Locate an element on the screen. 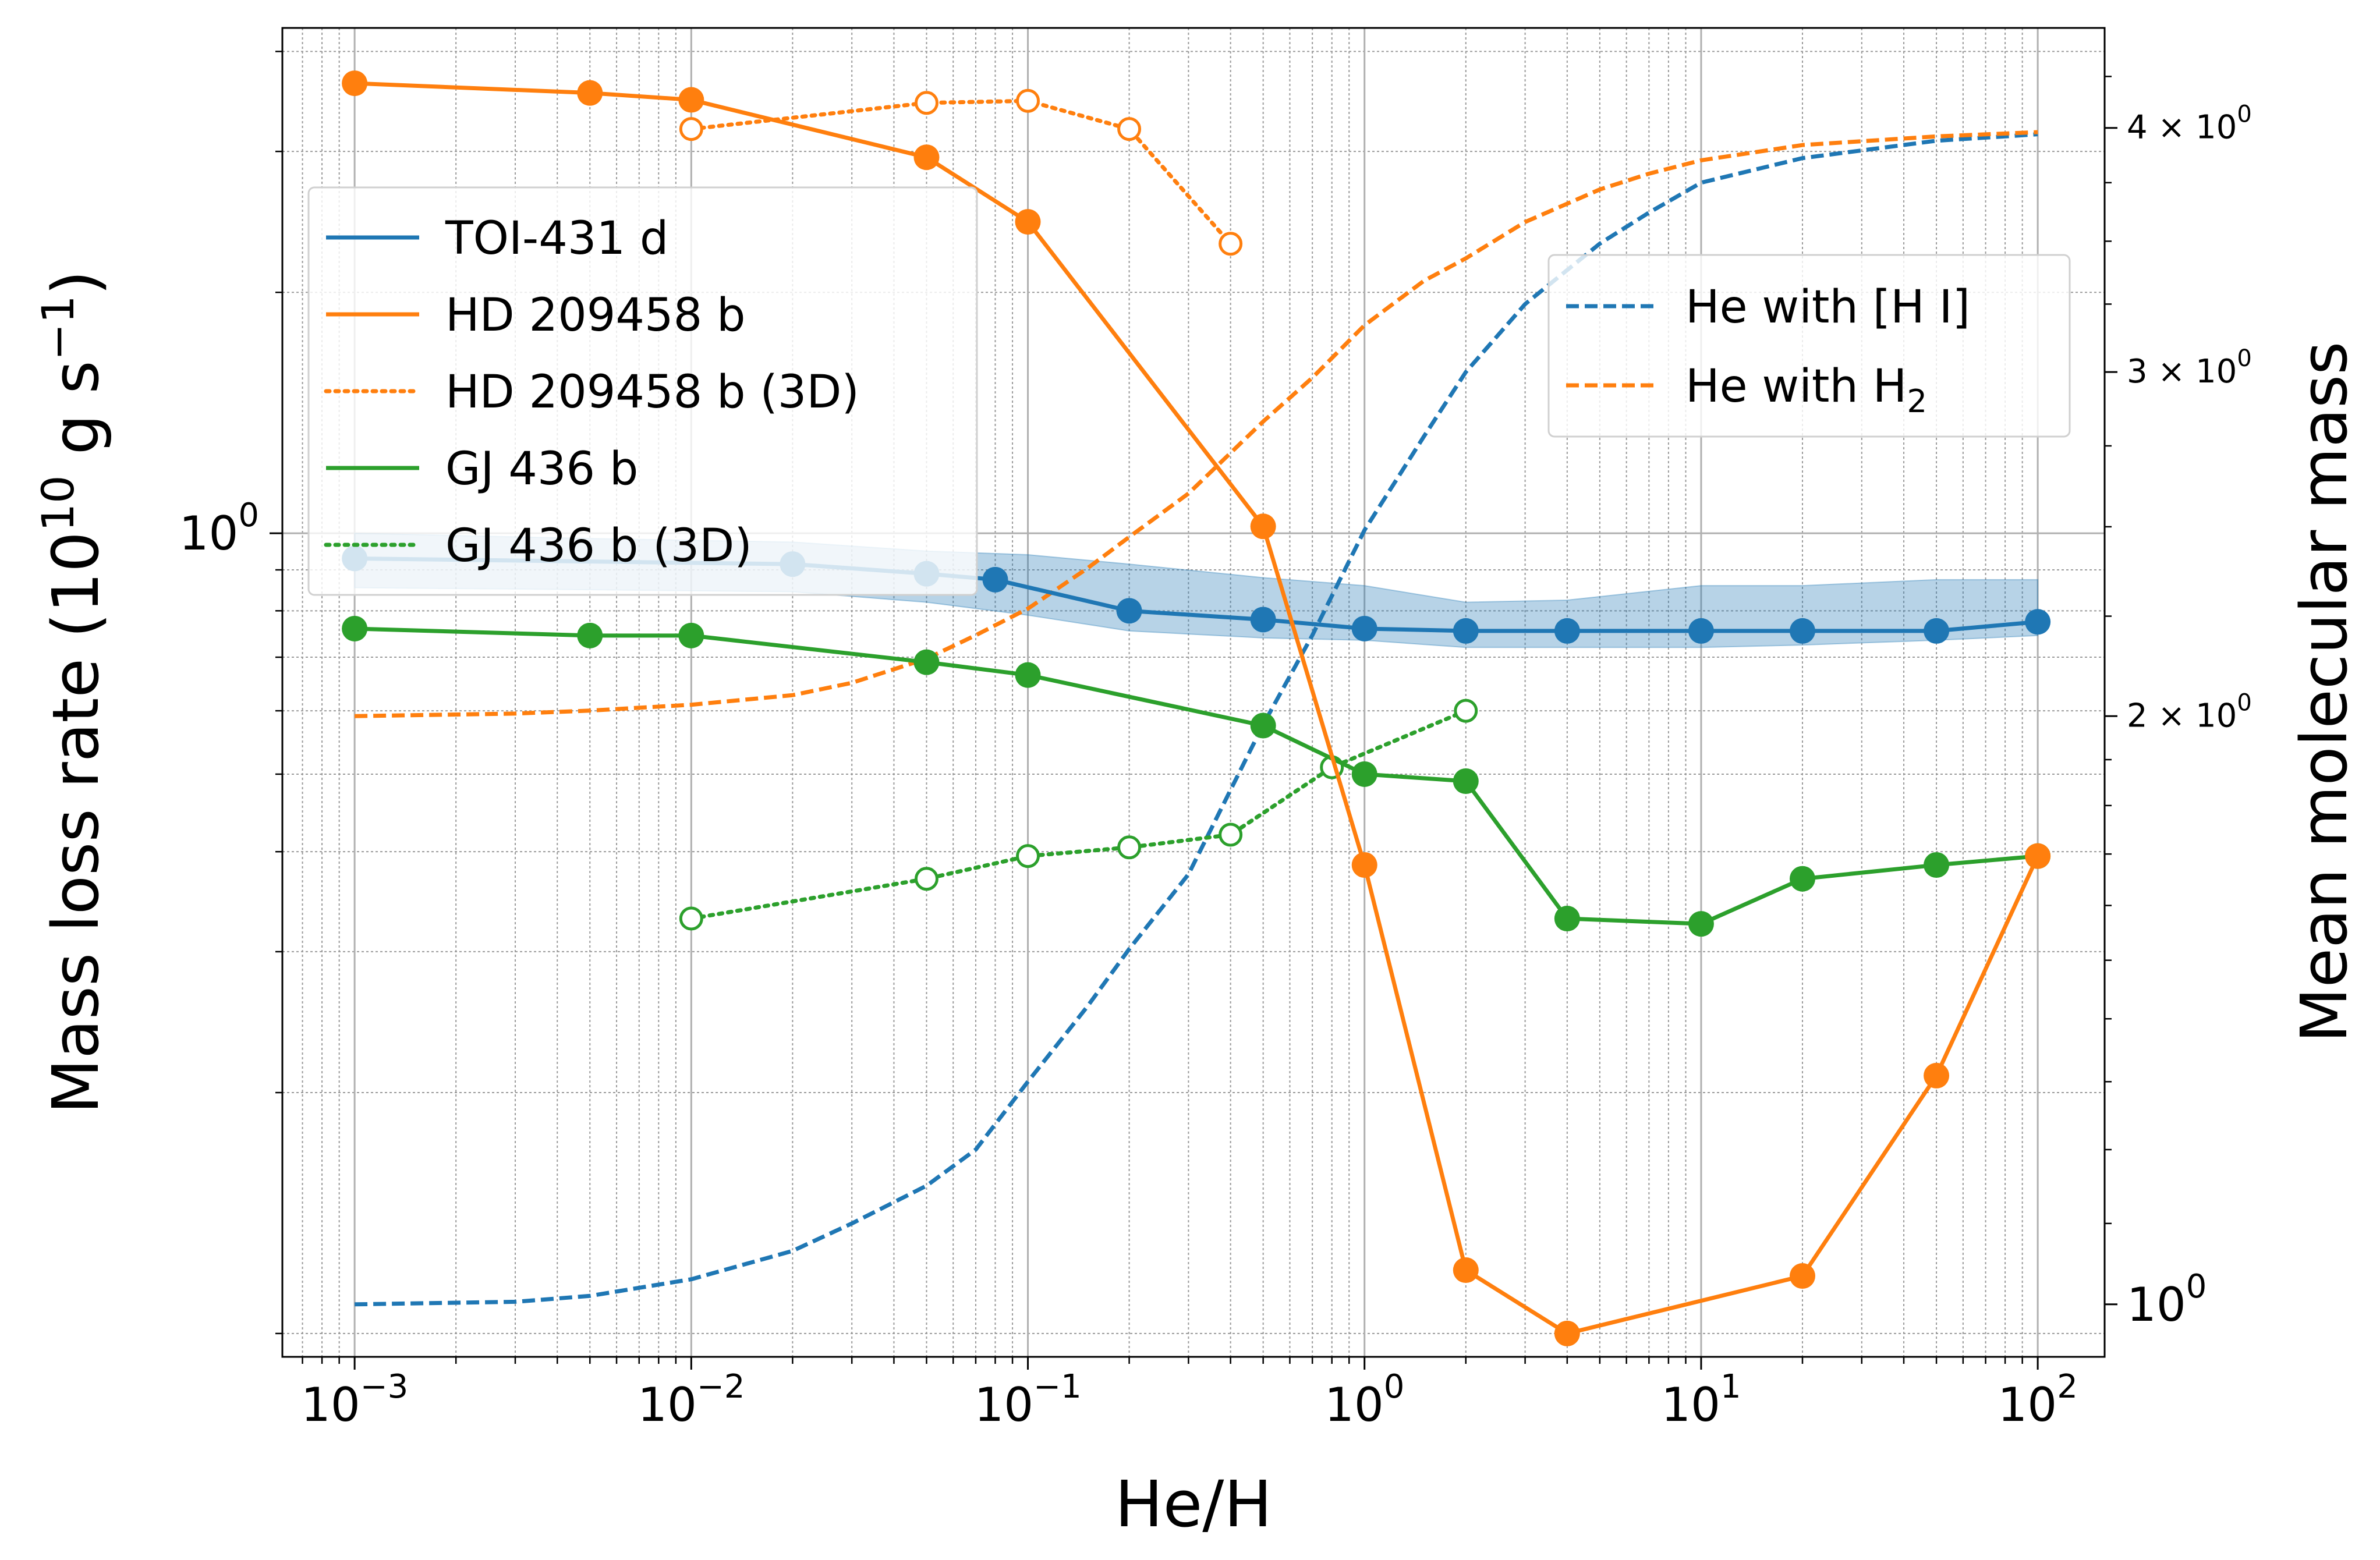 The width and height of the screenshot is (2380, 1560). legend-label-he-with-h-i: He with [H I] is located at coordinates (1827, 307).